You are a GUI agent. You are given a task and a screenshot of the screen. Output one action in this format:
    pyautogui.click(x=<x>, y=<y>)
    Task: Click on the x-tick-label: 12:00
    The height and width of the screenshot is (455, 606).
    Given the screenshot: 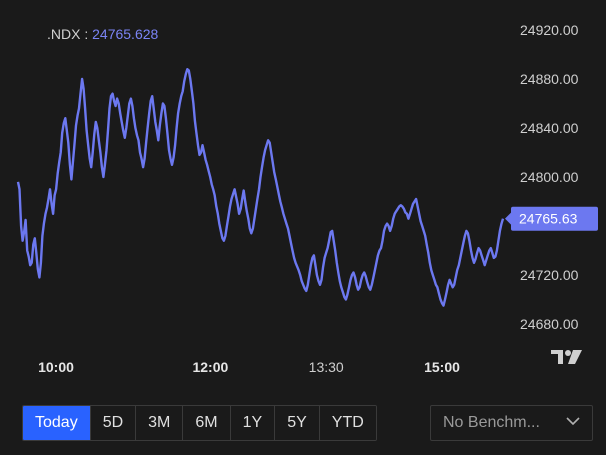 What is the action you would take?
    pyautogui.click(x=210, y=367)
    